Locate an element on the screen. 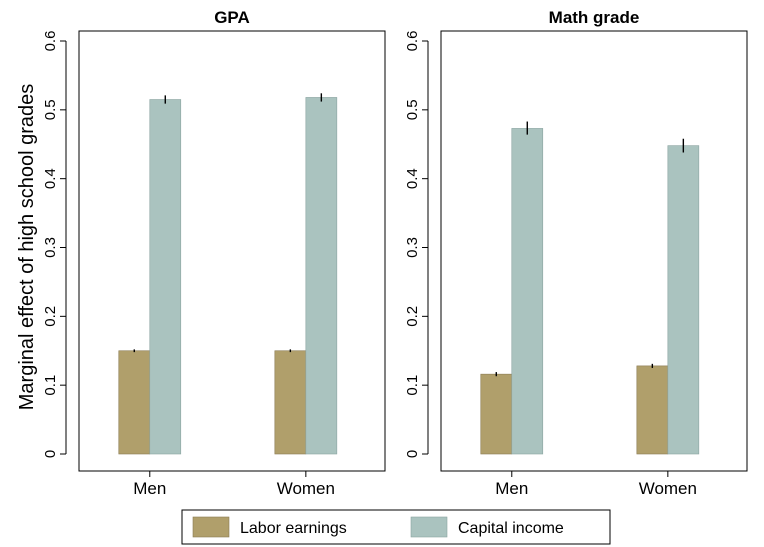 This screenshot has height=547, width=764. panel-title-gpa: GPA is located at coordinates (232, 17).